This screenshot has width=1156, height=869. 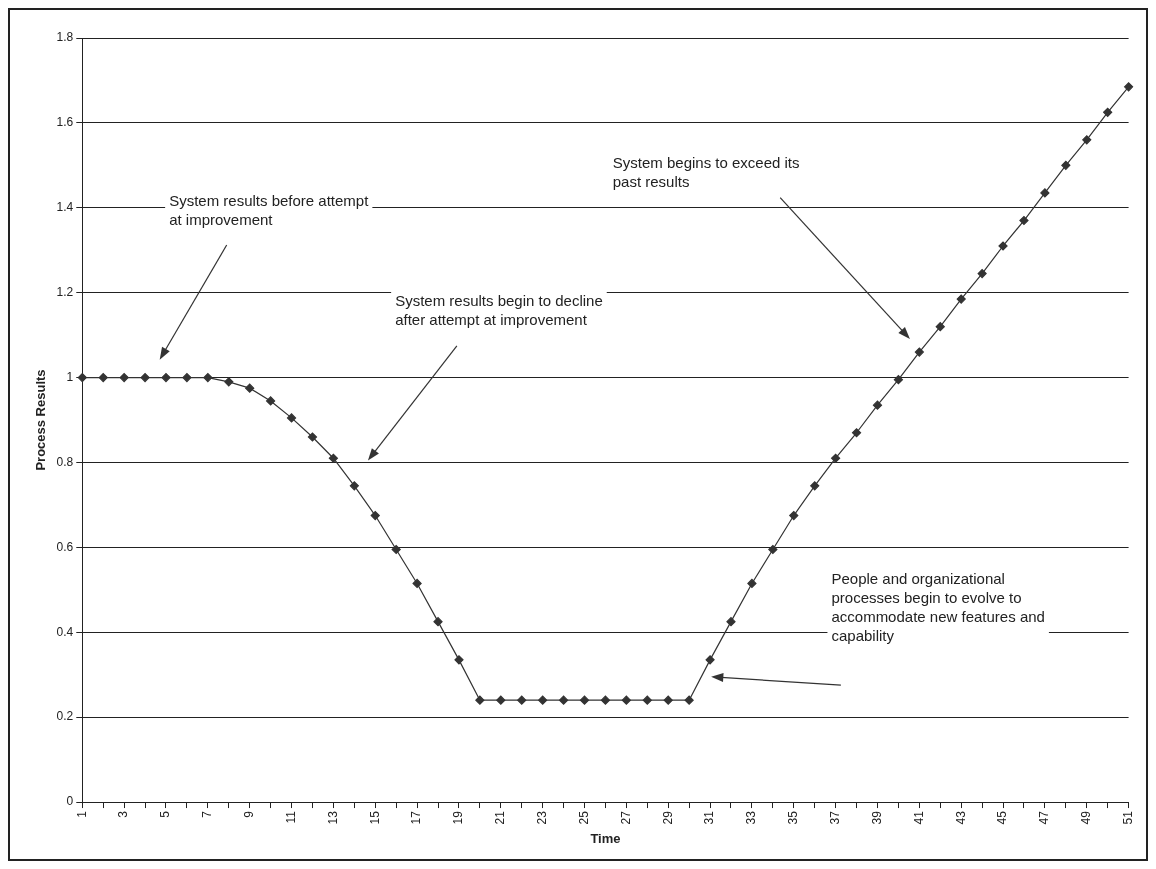 I want to click on x-tick-label: 21, so click(x=500, y=817).